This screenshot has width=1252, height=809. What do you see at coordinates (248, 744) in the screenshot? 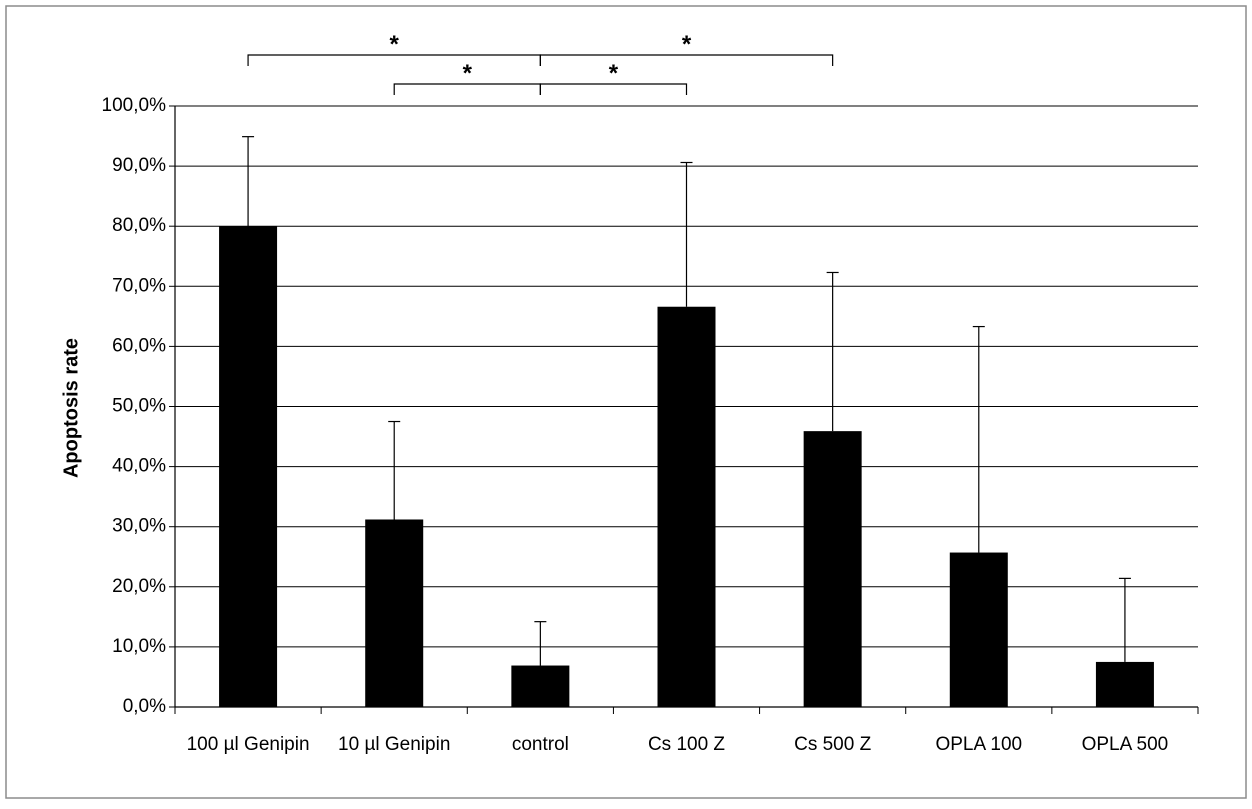
I see `x-category-label: 100 µl Genipin` at bounding box center [248, 744].